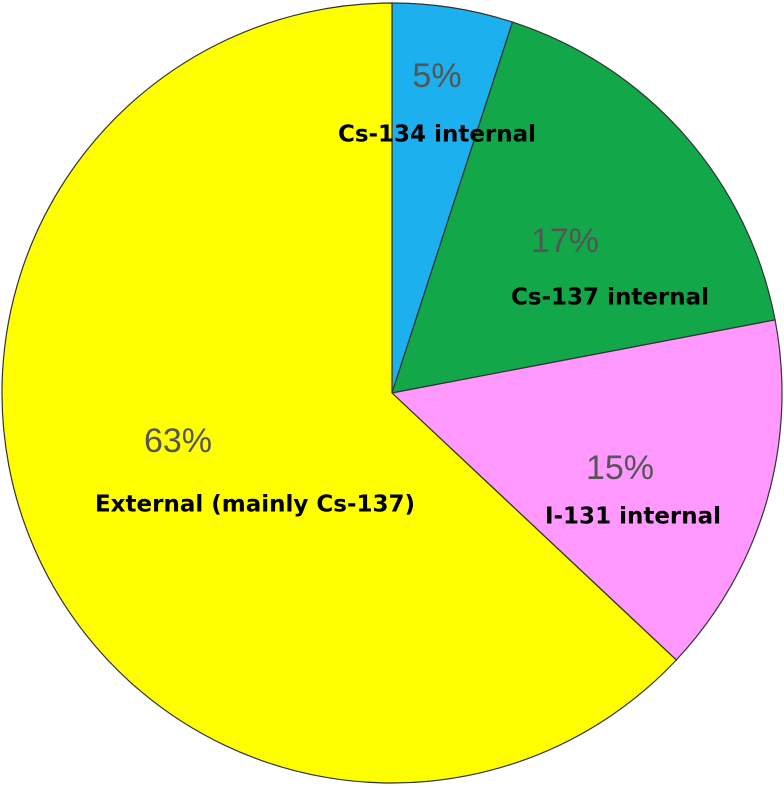 The width and height of the screenshot is (784, 788). I want to click on value-label: 5%, so click(436, 76).